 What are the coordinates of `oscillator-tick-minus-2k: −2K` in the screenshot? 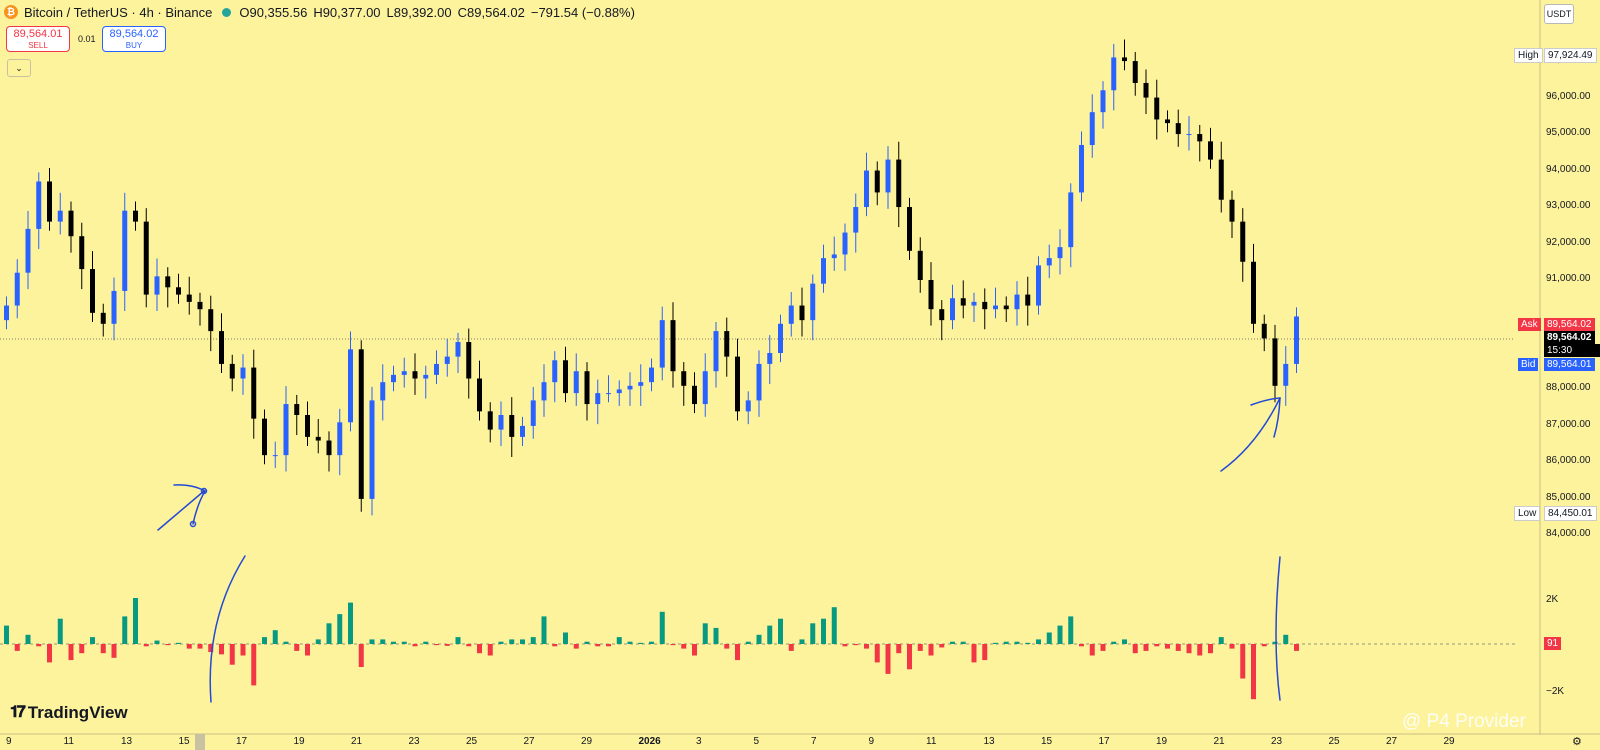 It's located at (1555, 691).